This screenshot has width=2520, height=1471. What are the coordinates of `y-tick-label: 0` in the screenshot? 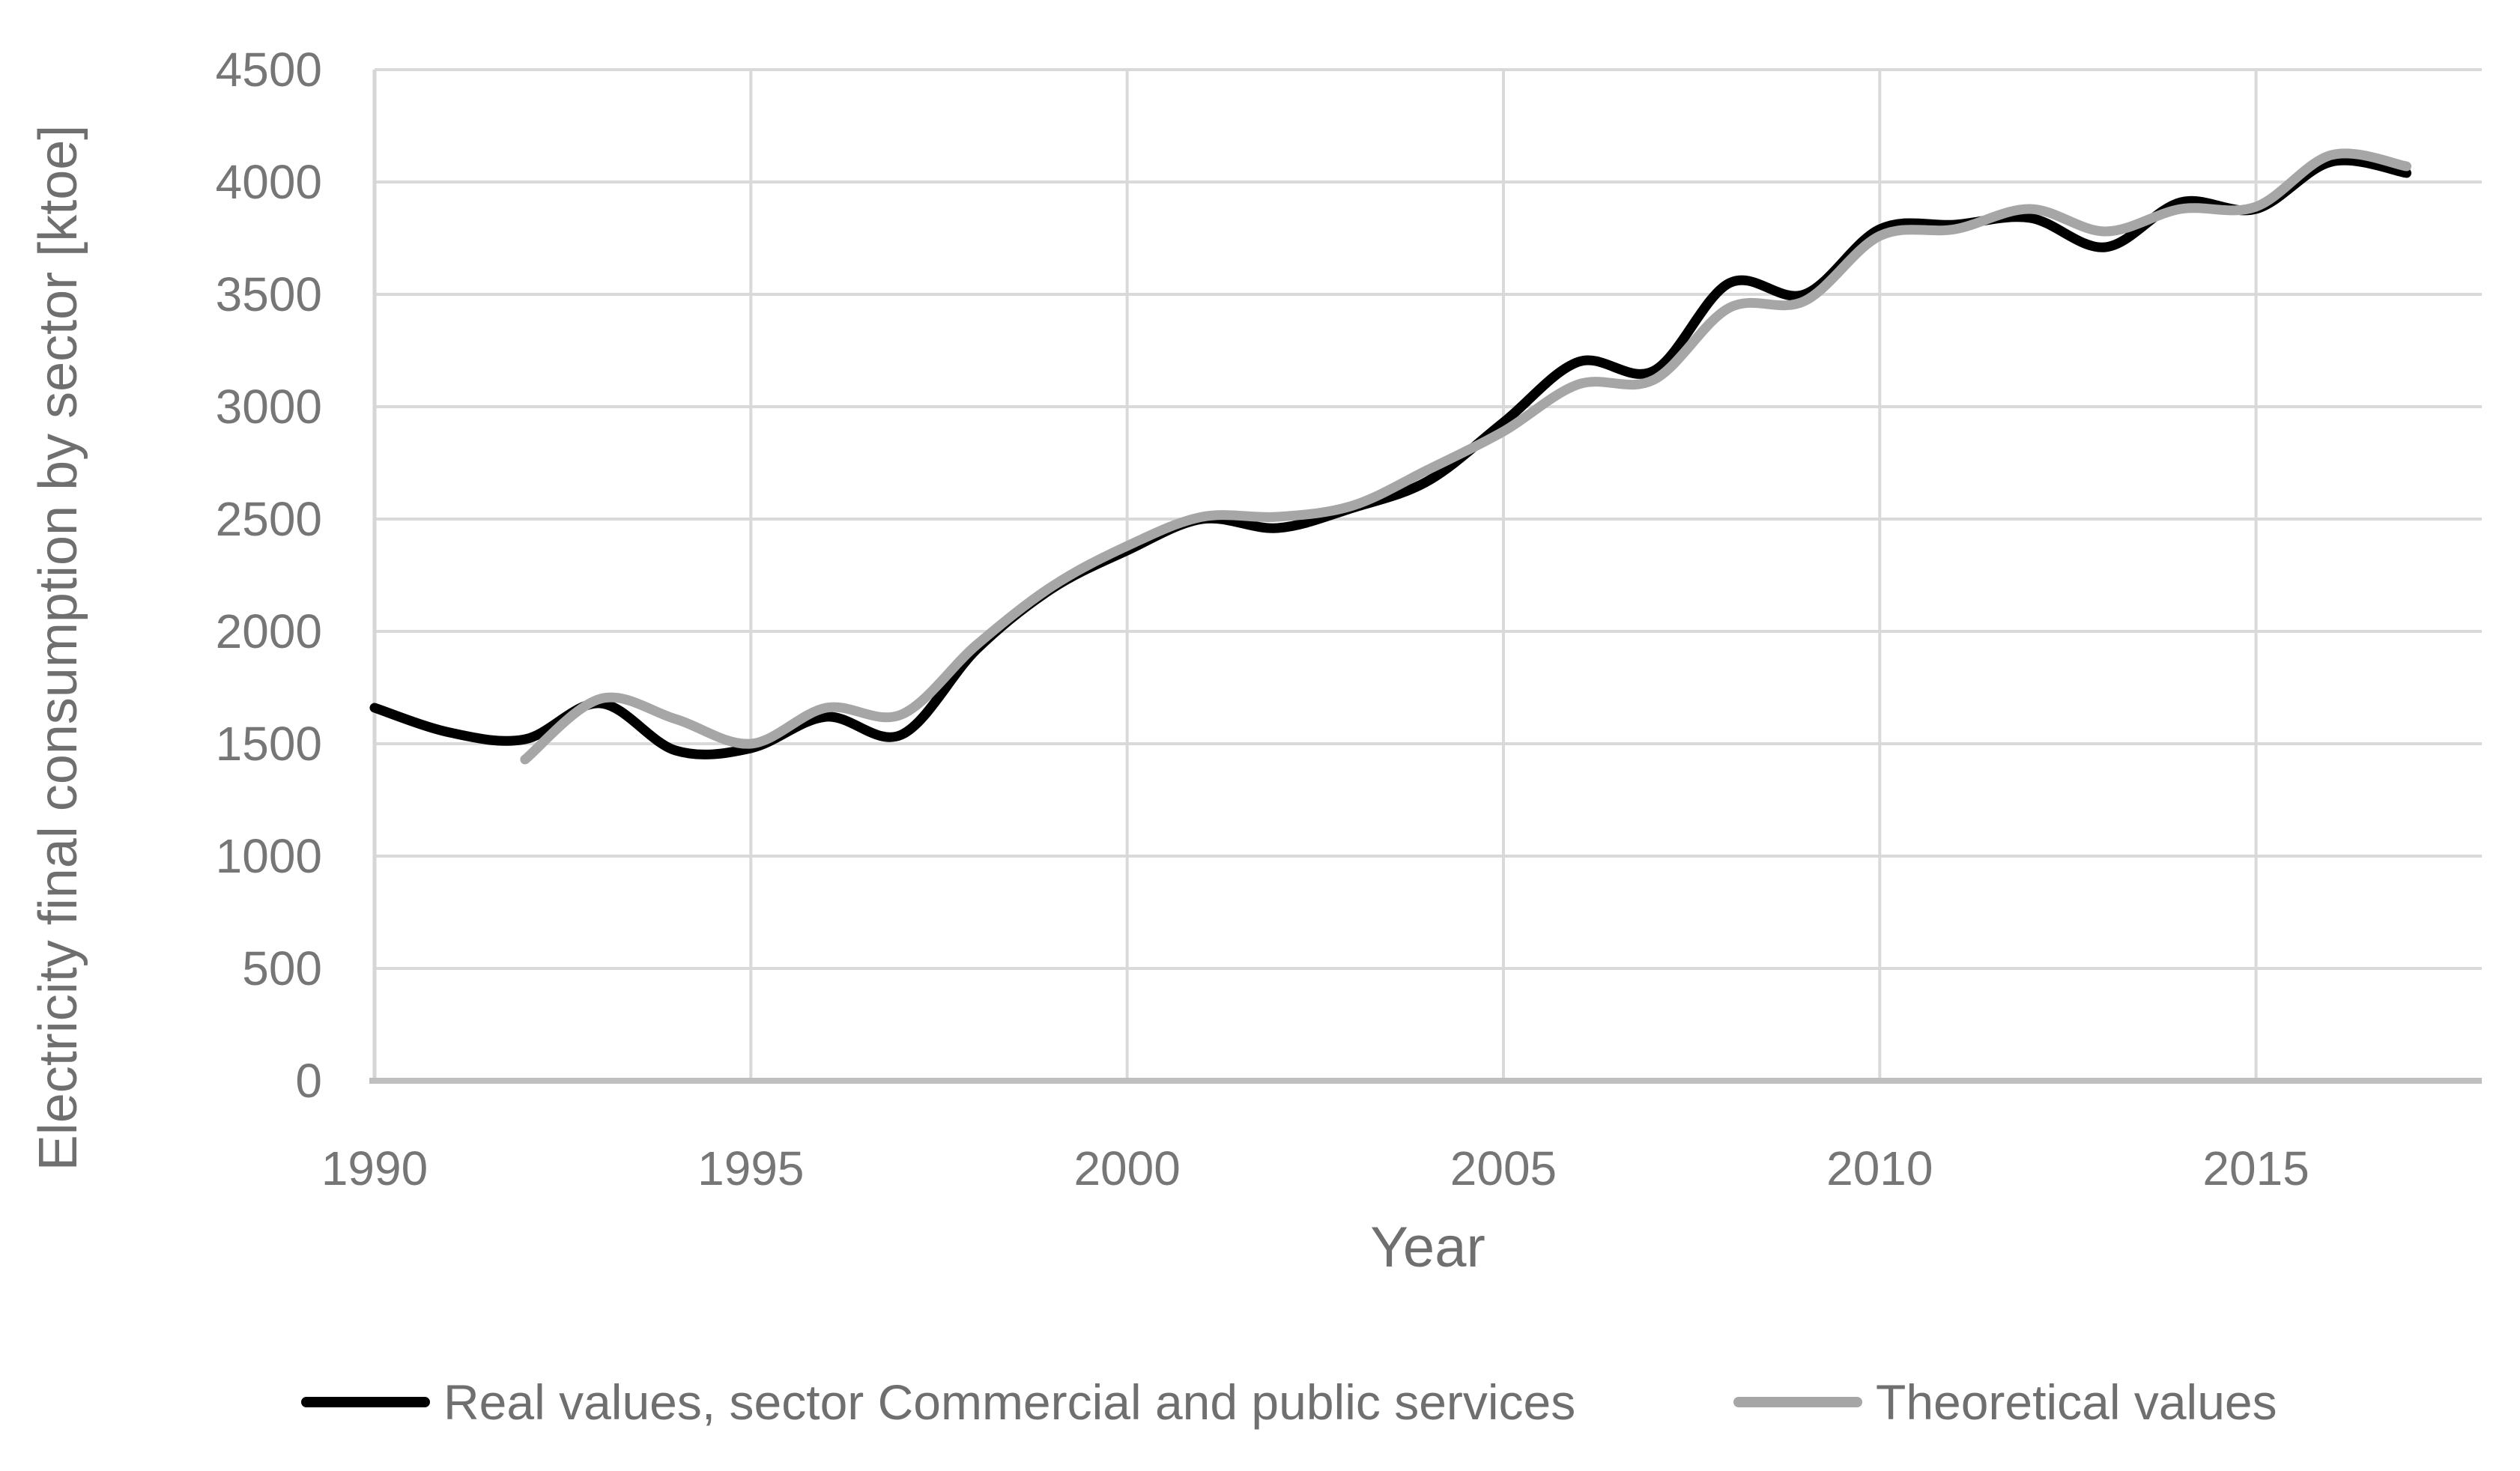 It's located at (308, 1081).